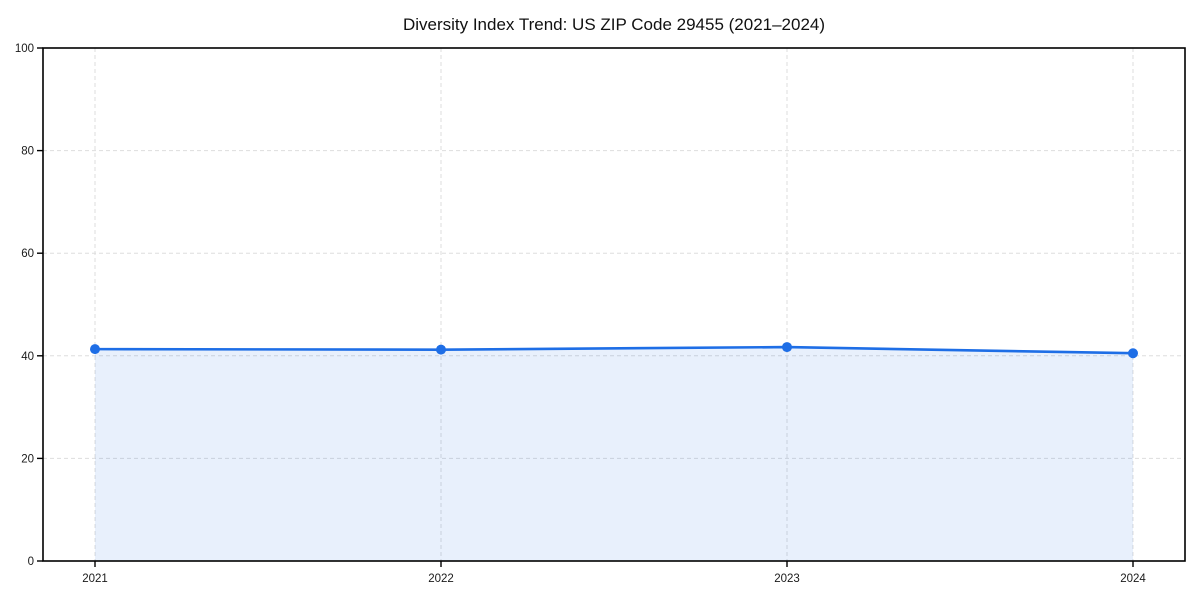 This screenshot has width=1200, height=600. Describe the element at coordinates (614, 350) in the screenshot. I see `trend-line` at that location.